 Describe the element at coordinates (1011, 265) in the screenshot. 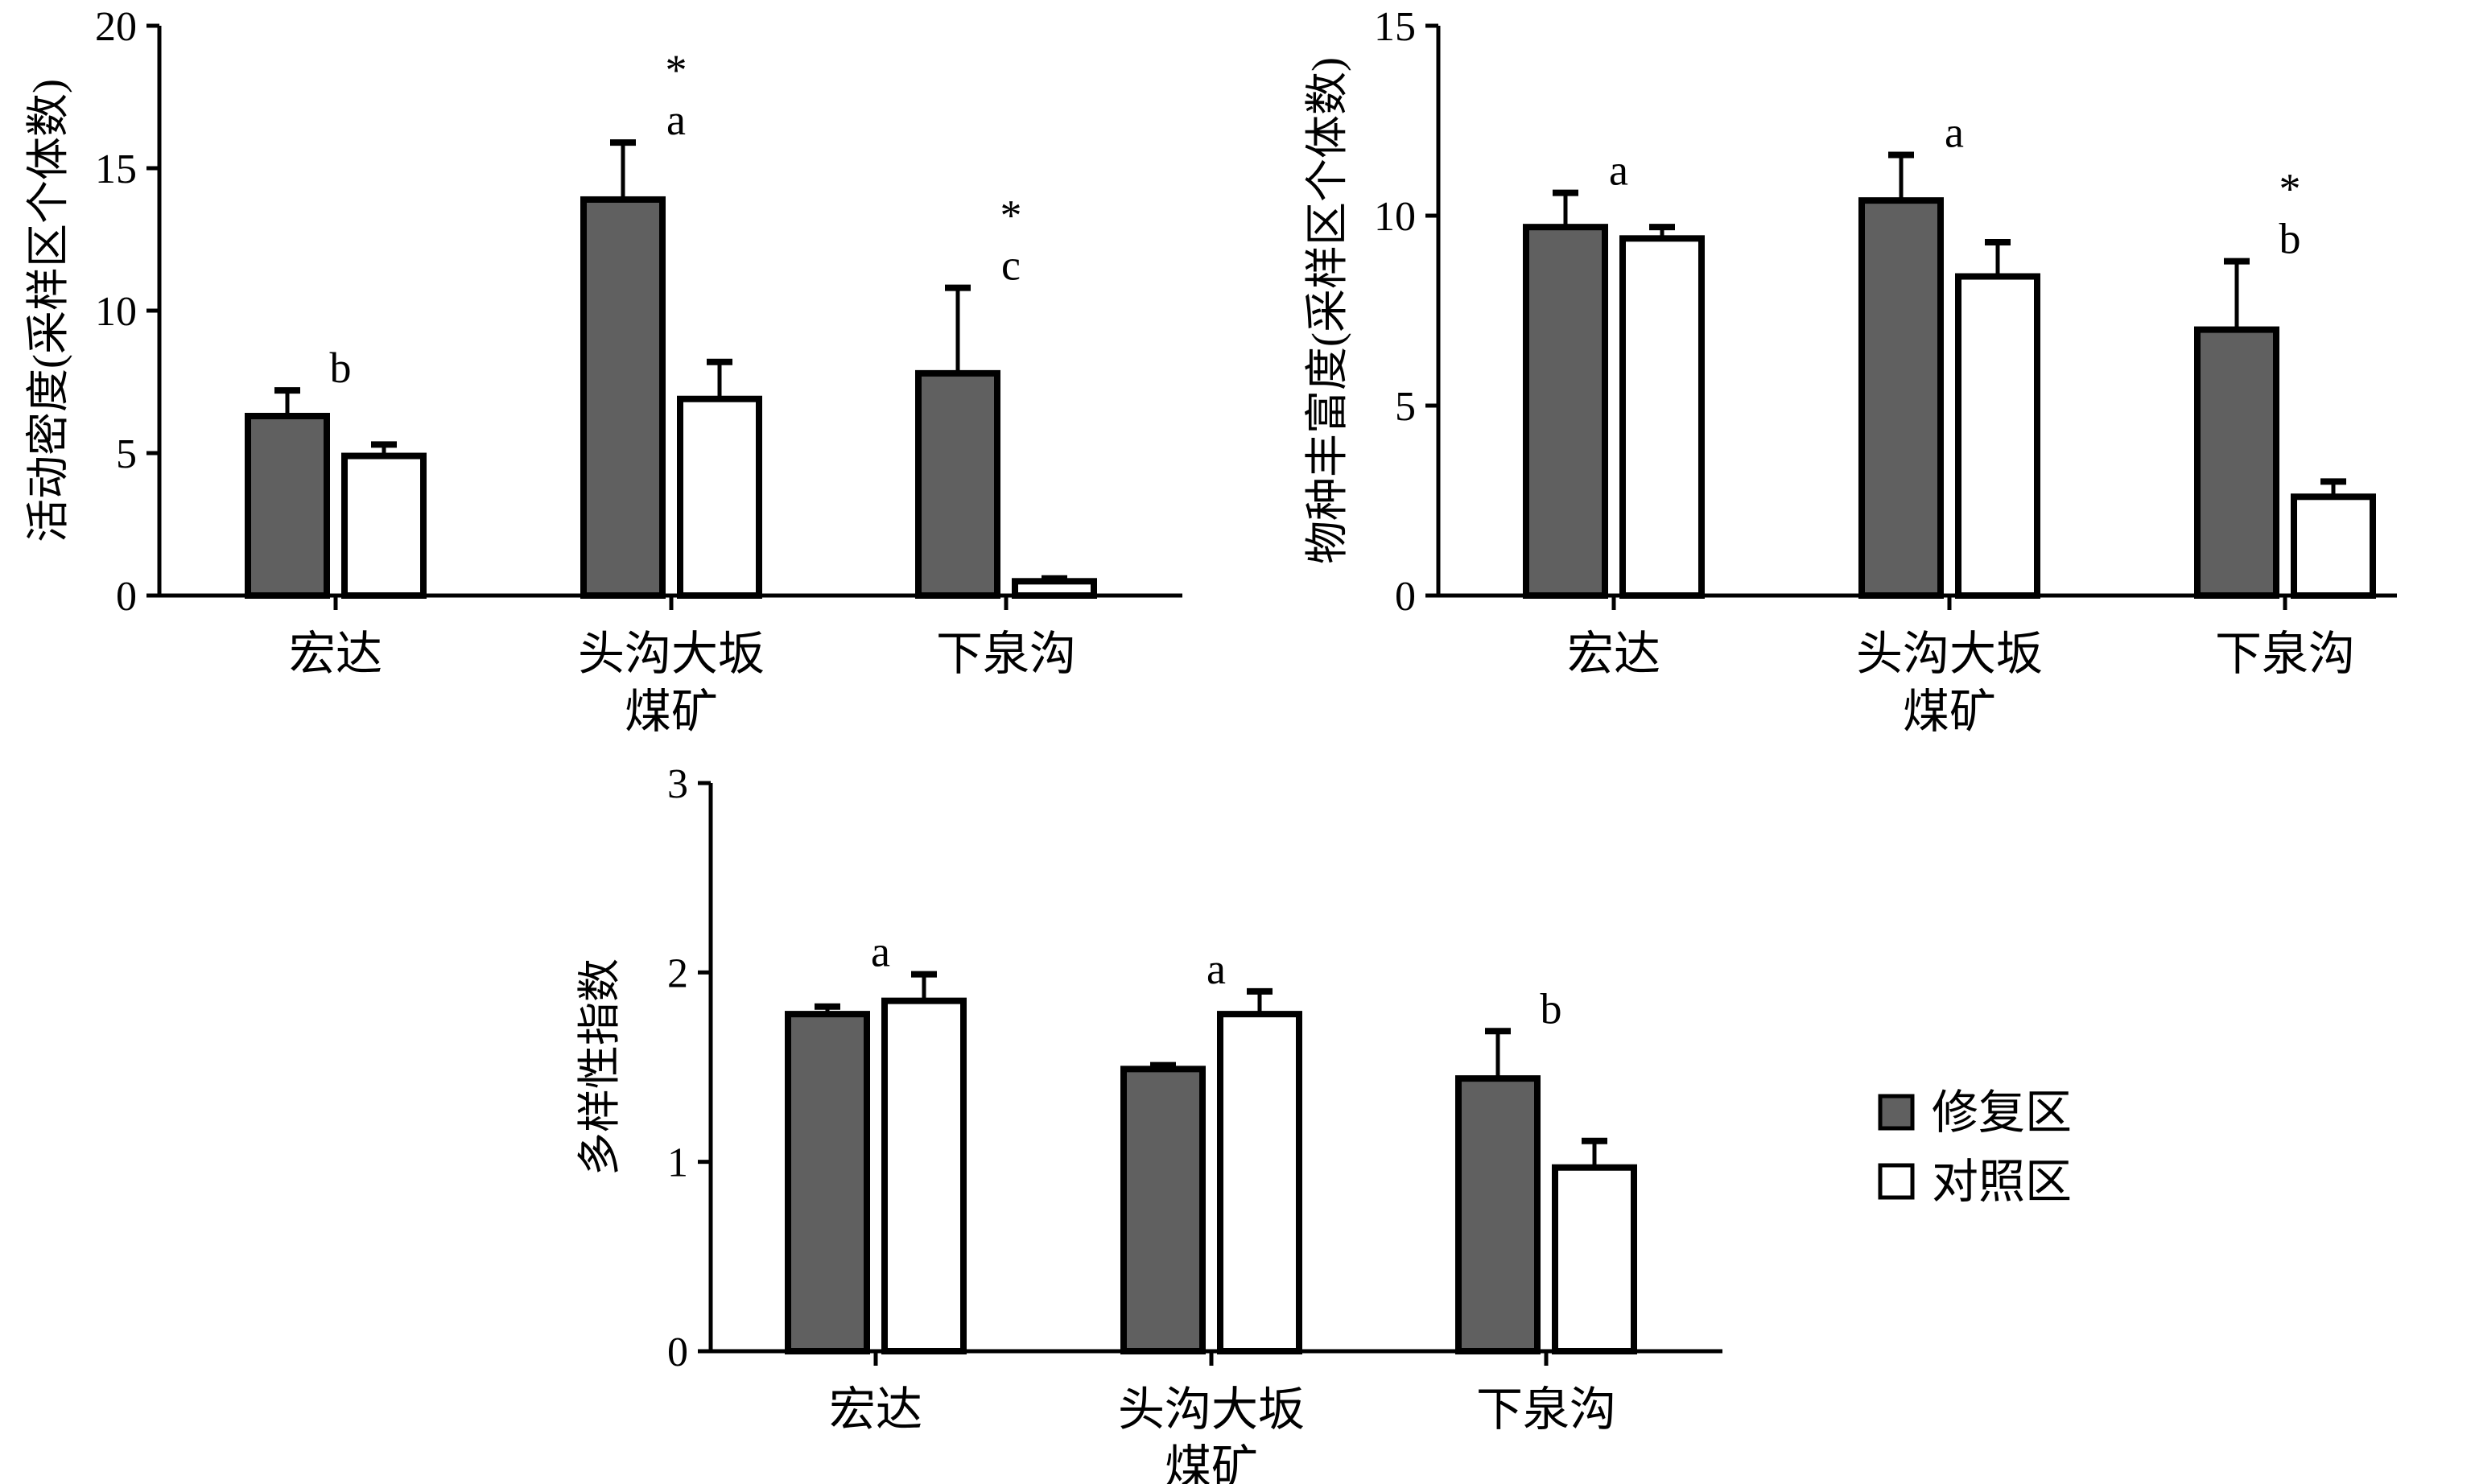

I see `significance-letter: c` at that location.